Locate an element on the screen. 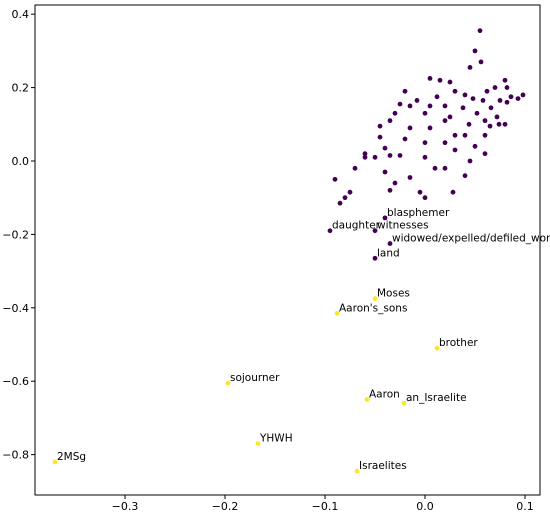 This screenshot has width=550, height=514. point-label: Moses is located at coordinates (393, 294).